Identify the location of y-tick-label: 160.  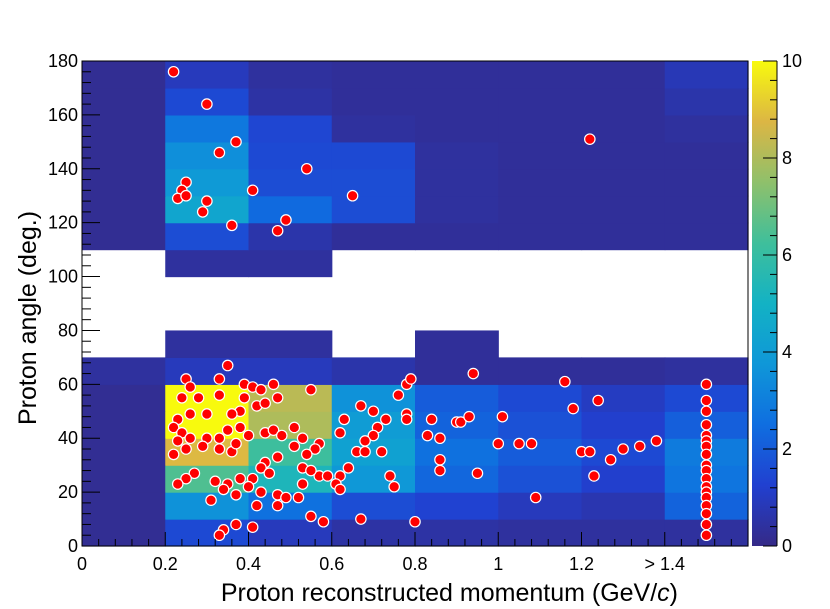
(63, 115).